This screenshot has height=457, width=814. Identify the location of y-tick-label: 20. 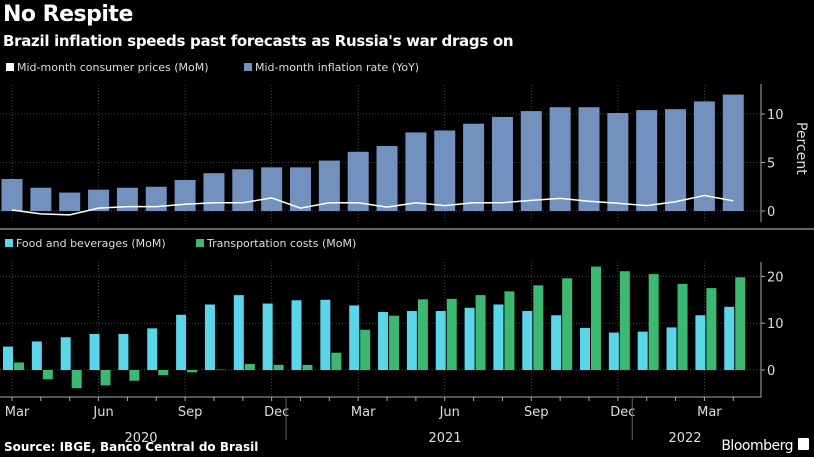
(775, 277).